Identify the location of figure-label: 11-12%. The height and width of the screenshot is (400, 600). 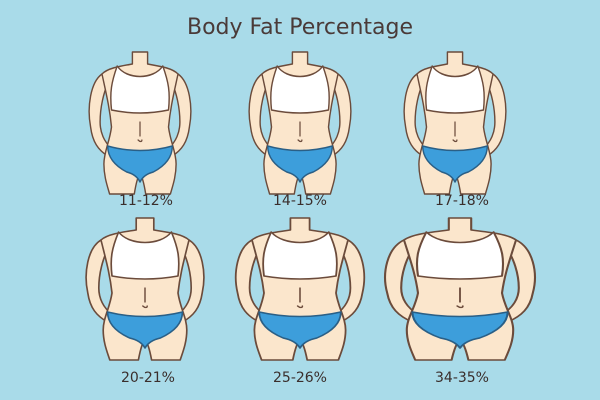
(146, 201).